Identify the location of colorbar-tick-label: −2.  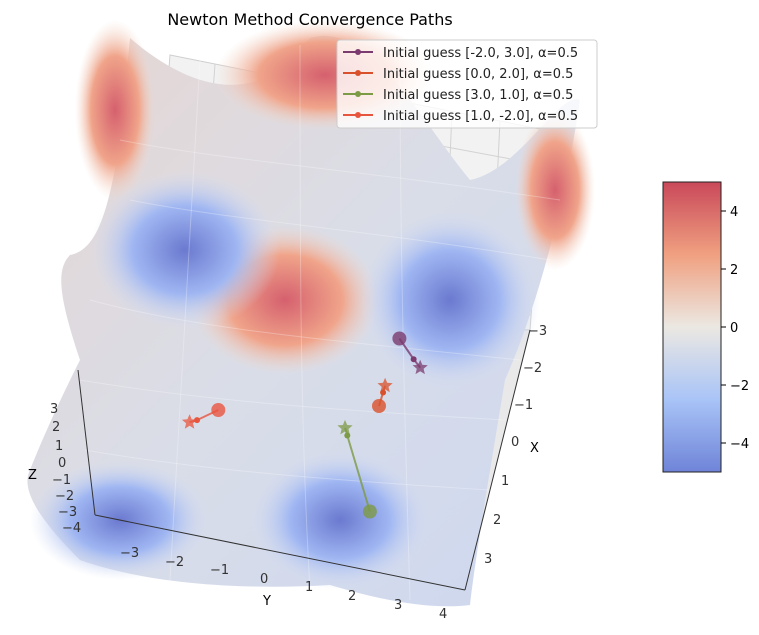
(739, 386).